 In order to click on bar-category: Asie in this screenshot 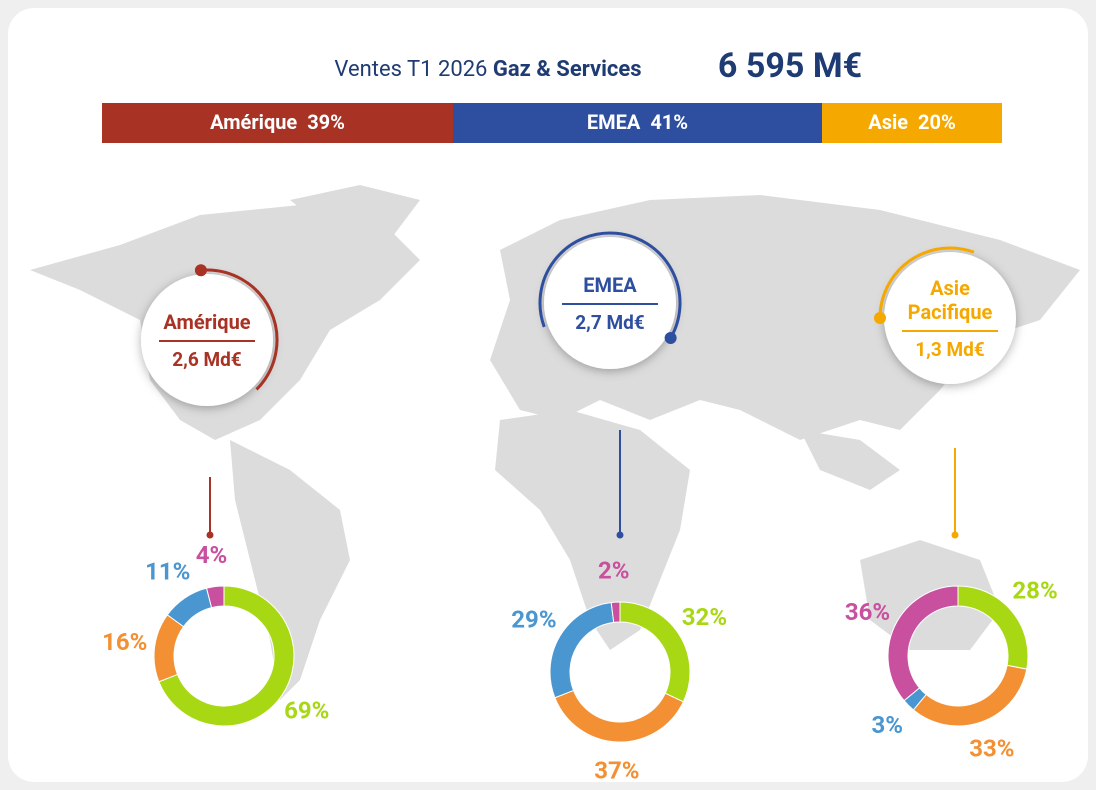, I will do `click(888, 122)`.